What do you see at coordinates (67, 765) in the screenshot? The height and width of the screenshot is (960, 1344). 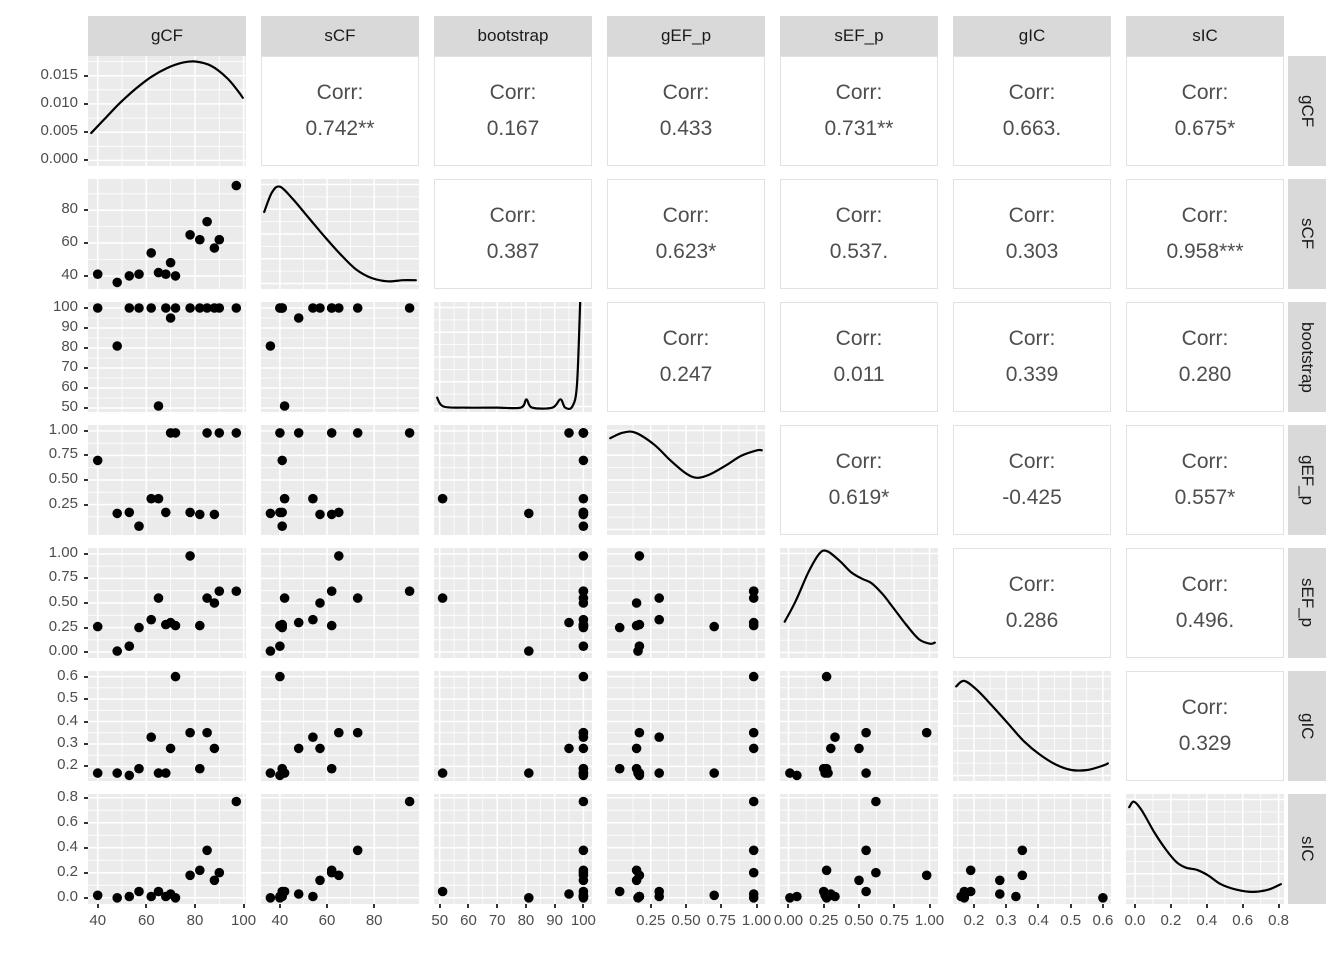 I see `y-tick-label: 0.2` at bounding box center [67, 765].